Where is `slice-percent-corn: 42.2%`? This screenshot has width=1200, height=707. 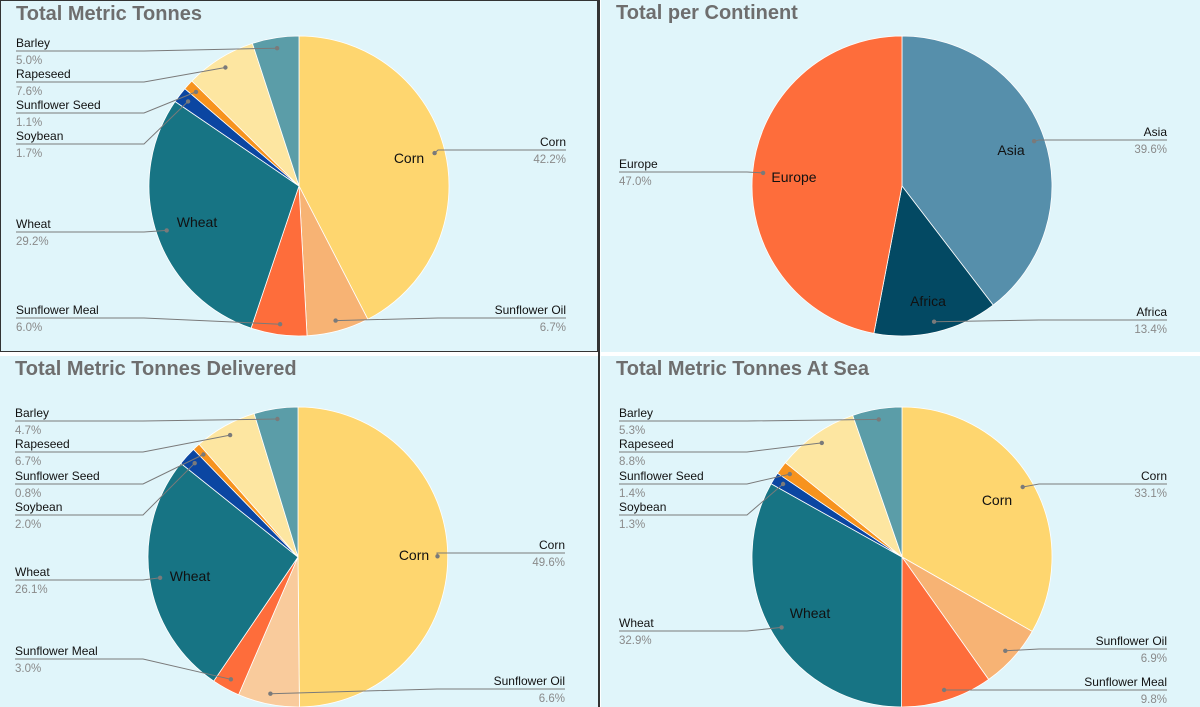 slice-percent-corn: 42.2% is located at coordinates (549, 160).